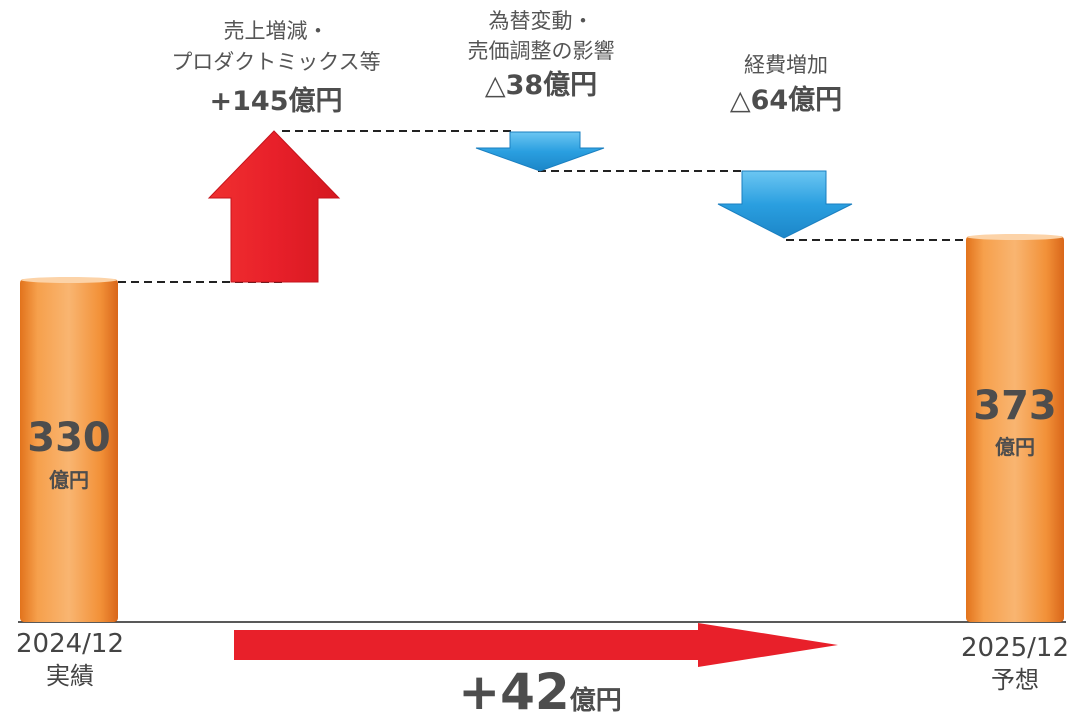 The height and width of the screenshot is (713, 1077). Describe the element at coordinates (1015, 237) in the screenshot. I see `end-bar-top` at that location.